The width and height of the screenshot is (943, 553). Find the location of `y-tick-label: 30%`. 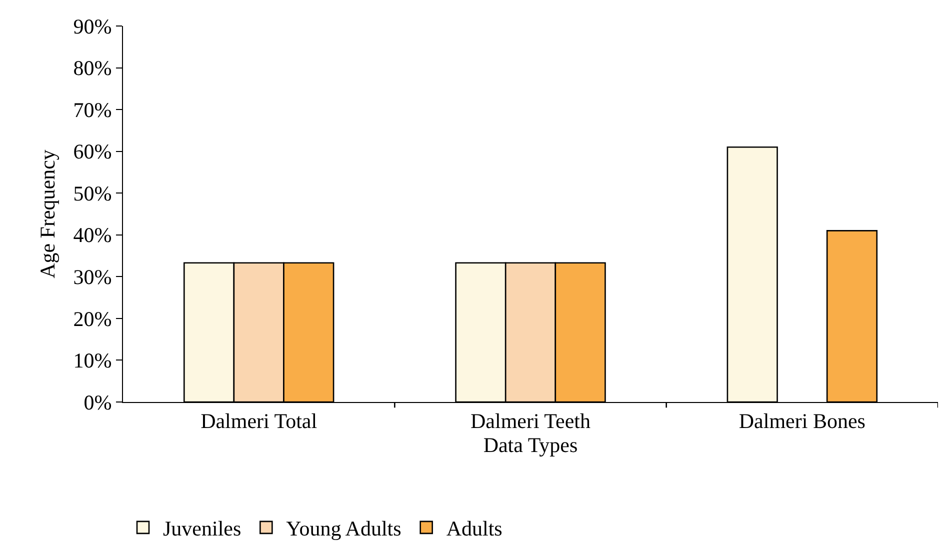

y-tick-label: 30% is located at coordinates (92, 277).